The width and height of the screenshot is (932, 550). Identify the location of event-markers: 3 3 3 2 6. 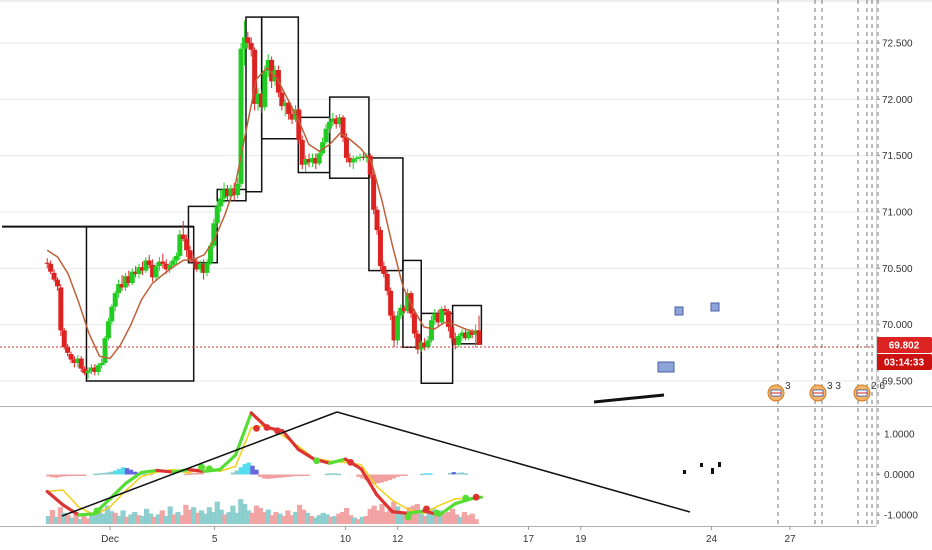
(826, 391).